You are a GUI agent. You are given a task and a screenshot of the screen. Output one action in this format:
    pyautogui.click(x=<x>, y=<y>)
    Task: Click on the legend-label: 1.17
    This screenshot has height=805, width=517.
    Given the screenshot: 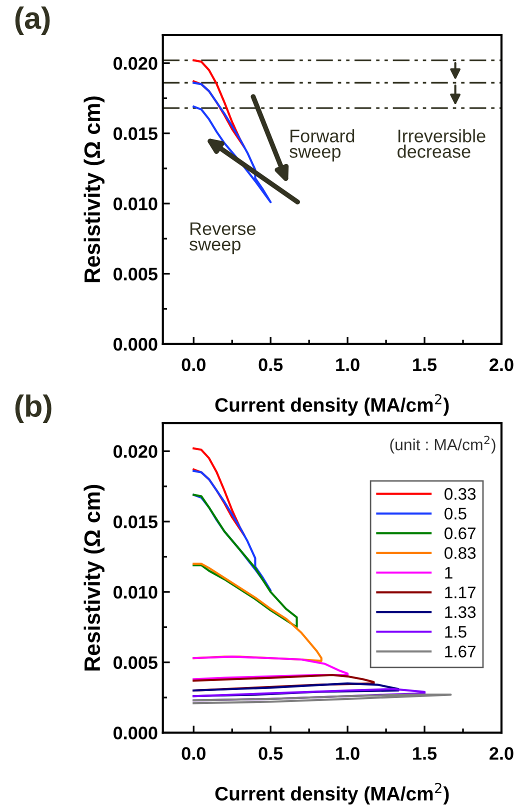 What is the action you would take?
    pyautogui.click(x=460, y=592)
    